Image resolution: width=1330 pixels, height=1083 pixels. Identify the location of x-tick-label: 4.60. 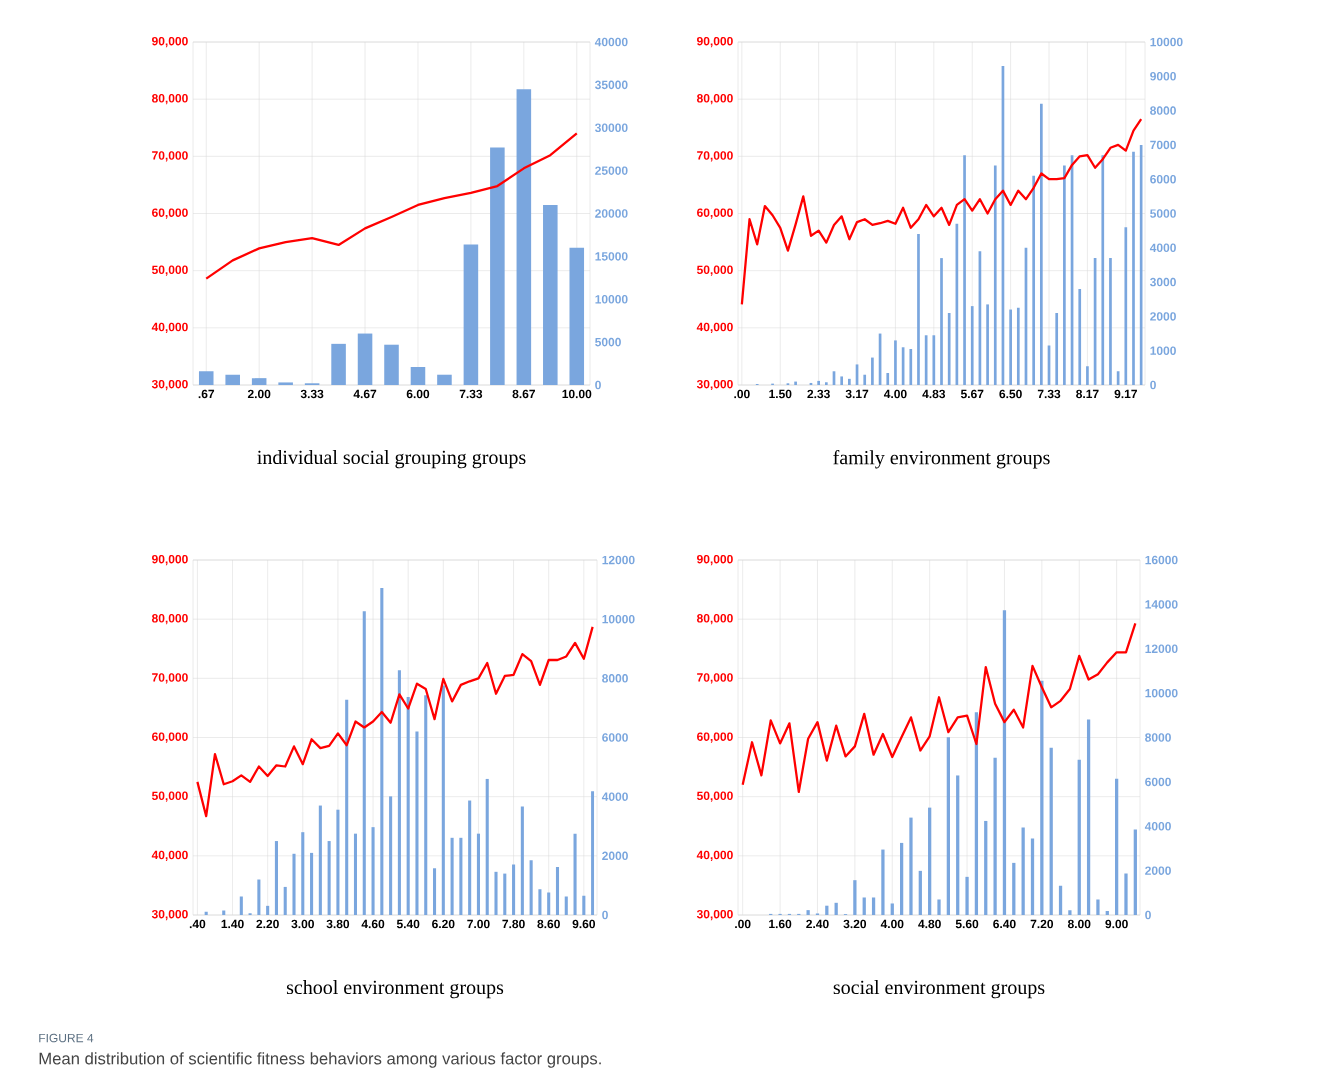
(373, 924).